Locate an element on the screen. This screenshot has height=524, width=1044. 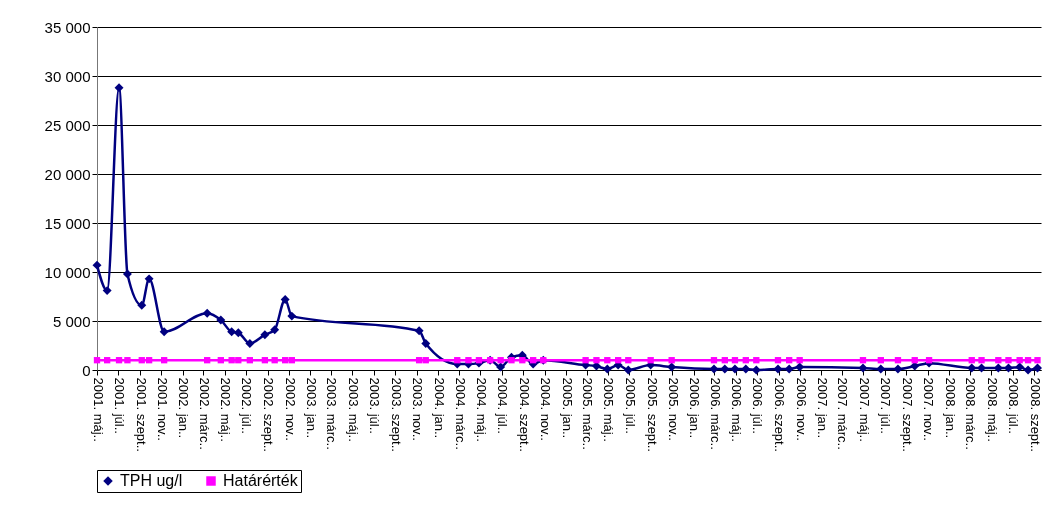
x-tick-label: 2006. júl.. is located at coordinates (758, 405).